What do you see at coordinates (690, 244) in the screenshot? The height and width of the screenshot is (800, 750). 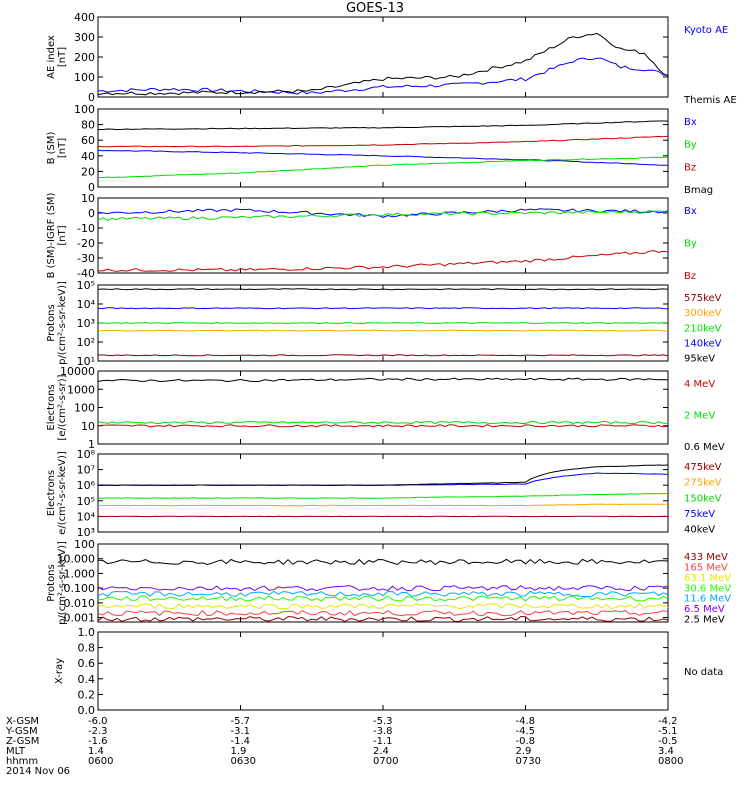 I see `legend-label: By` at bounding box center [690, 244].